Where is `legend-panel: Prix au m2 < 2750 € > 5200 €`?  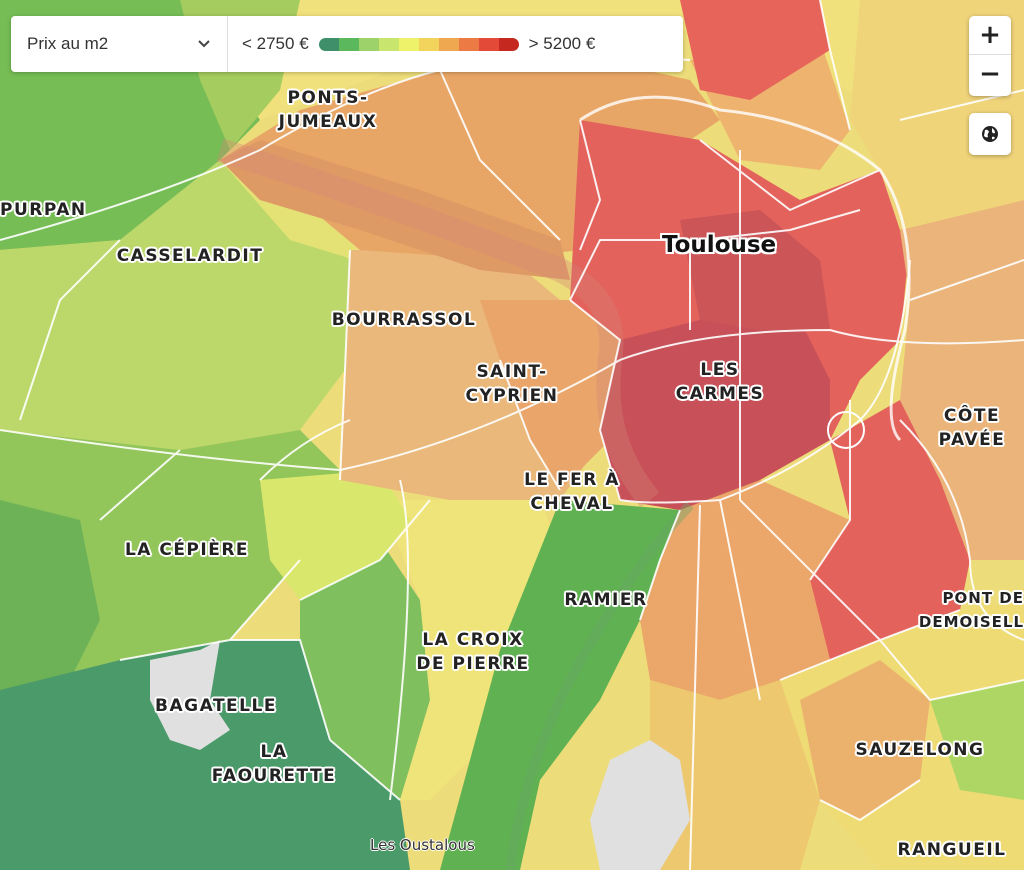
legend-panel: Prix au m2 < 2750 € > 5200 € is located at coordinates (347, 44).